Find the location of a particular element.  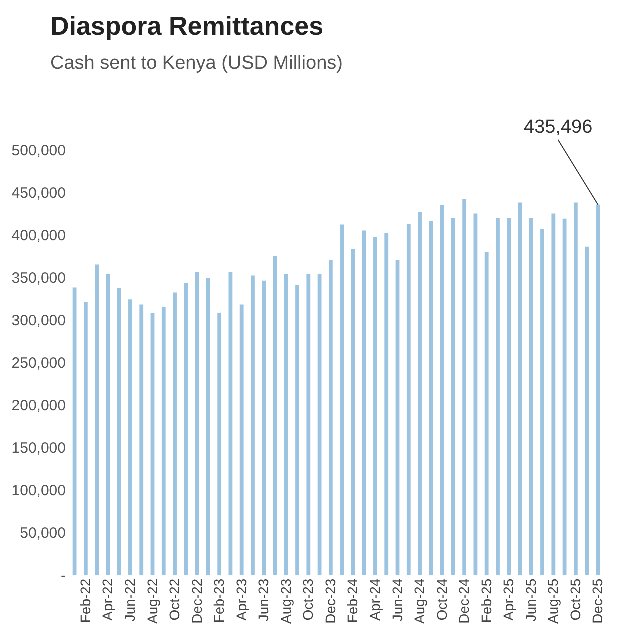

x-tick-label: Aug-22 is located at coordinates (152, 601).